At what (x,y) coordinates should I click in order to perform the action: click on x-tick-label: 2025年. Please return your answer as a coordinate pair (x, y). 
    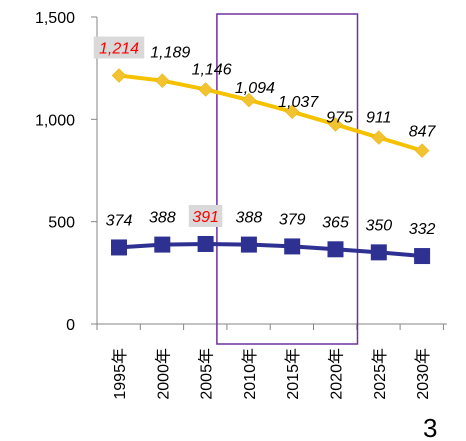
    Looking at the image, I should click on (380, 374).